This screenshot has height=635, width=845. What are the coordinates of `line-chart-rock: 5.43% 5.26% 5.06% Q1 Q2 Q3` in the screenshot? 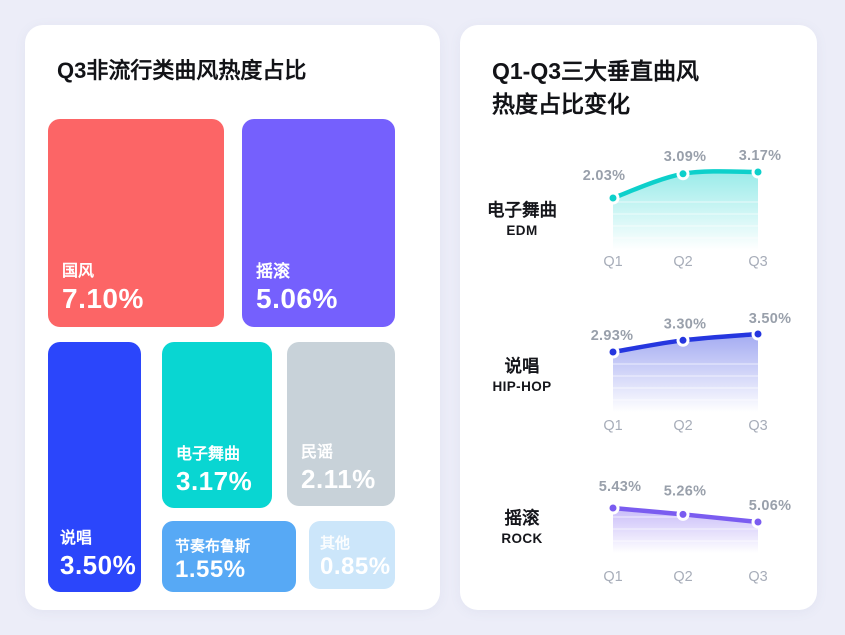 It's located at (695, 532).